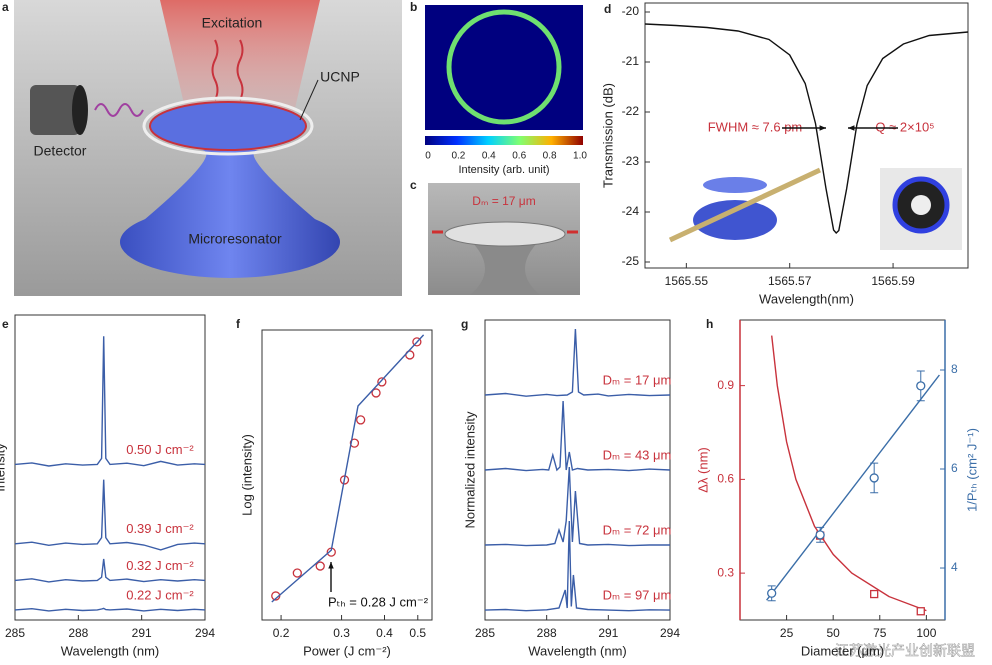 The image size is (992, 665). Describe the element at coordinates (815, 208) in the screenshot. I see `inset-d` at that location.